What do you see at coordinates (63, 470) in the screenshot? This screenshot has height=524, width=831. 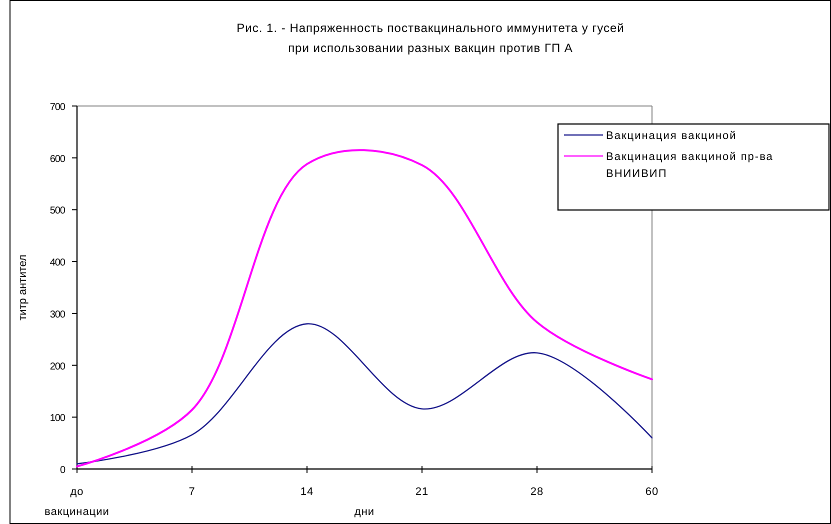 I see `y-tick-label: 0` at bounding box center [63, 470].